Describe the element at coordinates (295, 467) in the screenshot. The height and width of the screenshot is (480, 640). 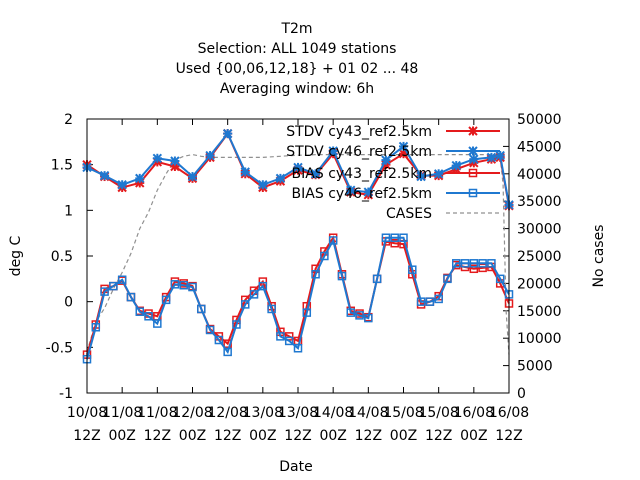
I see `x-axis-label: Date` at that location.